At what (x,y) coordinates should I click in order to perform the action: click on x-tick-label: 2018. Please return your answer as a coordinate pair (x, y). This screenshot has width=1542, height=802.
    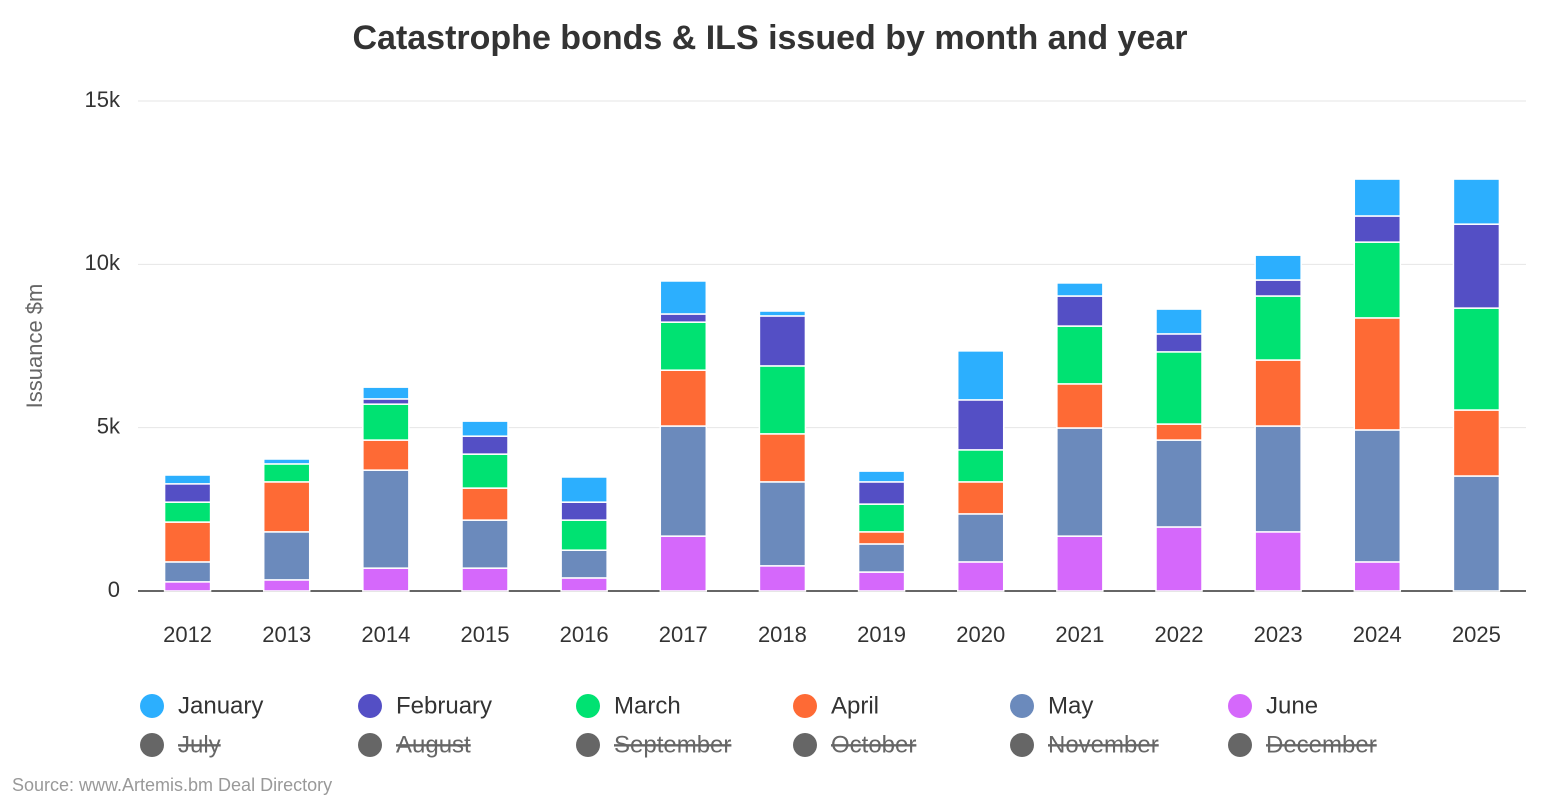
    Looking at the image, I should click on (782, 634).